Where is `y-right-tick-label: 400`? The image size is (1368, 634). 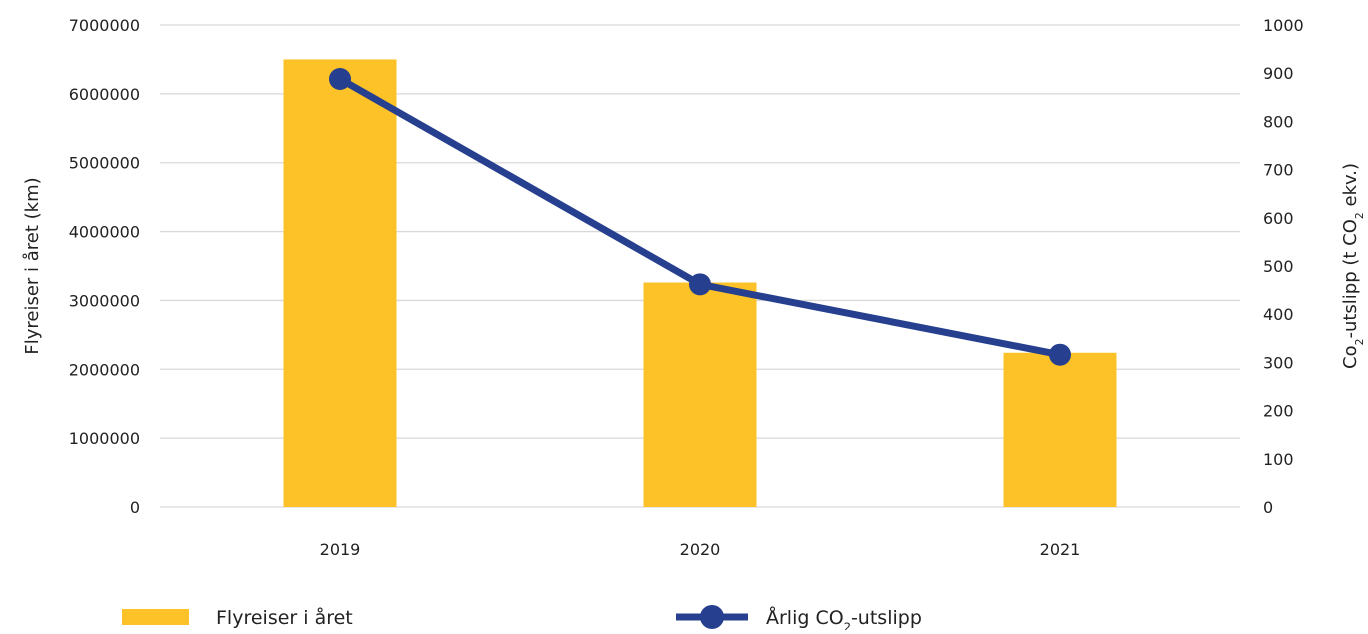 y-right-tick-label: 400 is located at coordinates (1278, 314).